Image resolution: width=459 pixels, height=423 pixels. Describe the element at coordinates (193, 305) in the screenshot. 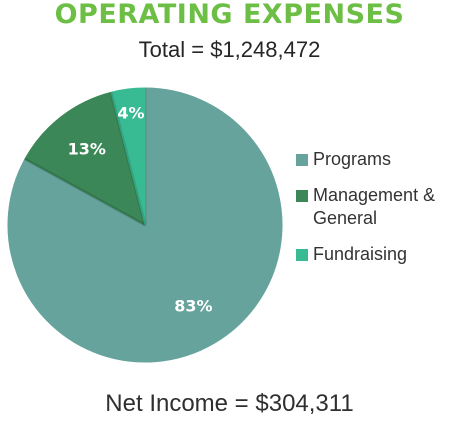

I see `pie-label-programs: 83%` at that location.